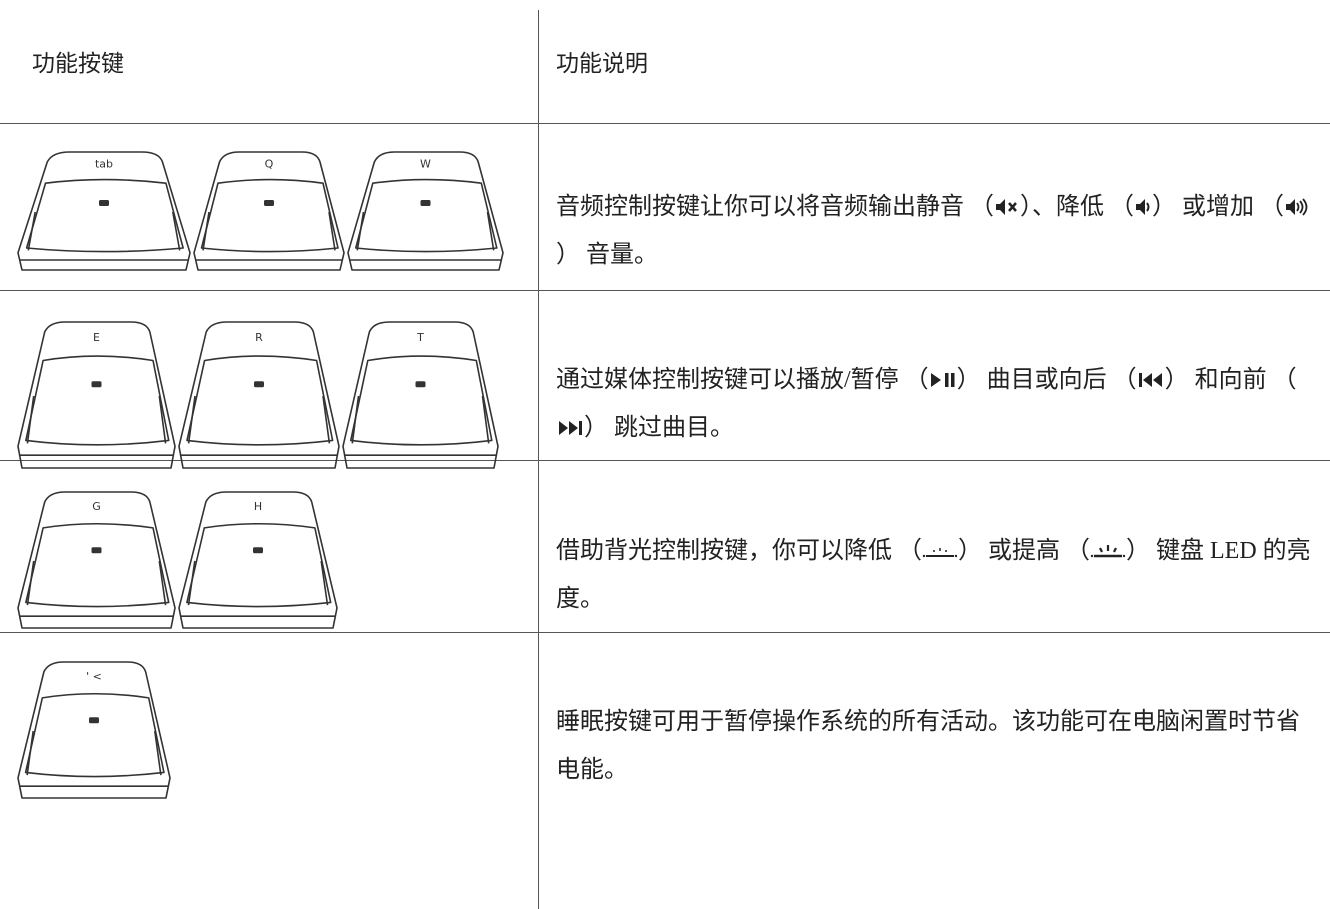  What do you see at coordinates (602, 63) in the screenshot?
I see `header-cell: 功能说明` at bounding box center [602, 63].